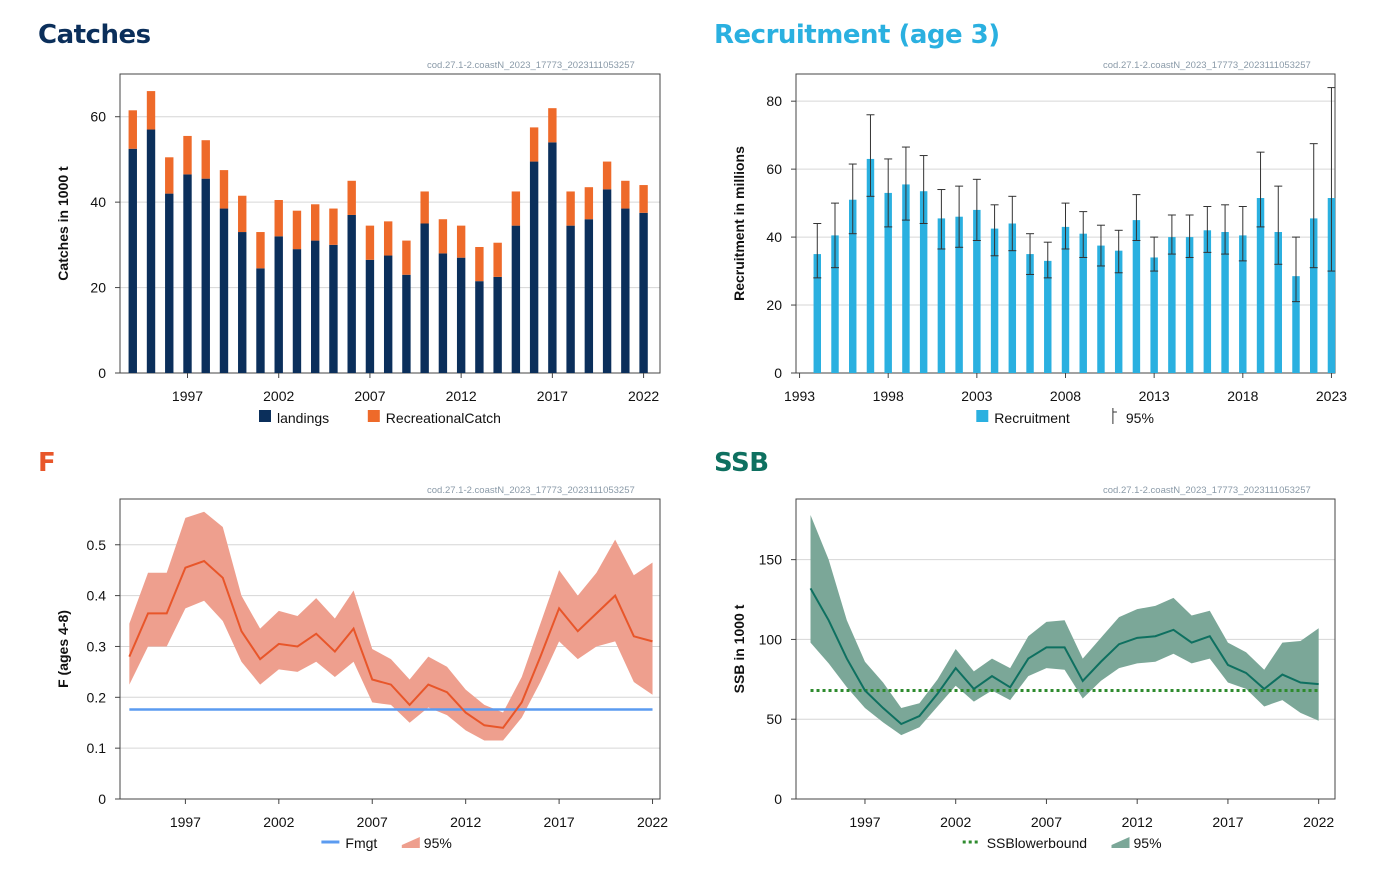 Image resolution: width=1390 pixels, height=873 pixels. What do you see at coordinates (1242, 396) in the screenshot?
I see `x-tick-label: 2018` at bounding box center [1242, 396].